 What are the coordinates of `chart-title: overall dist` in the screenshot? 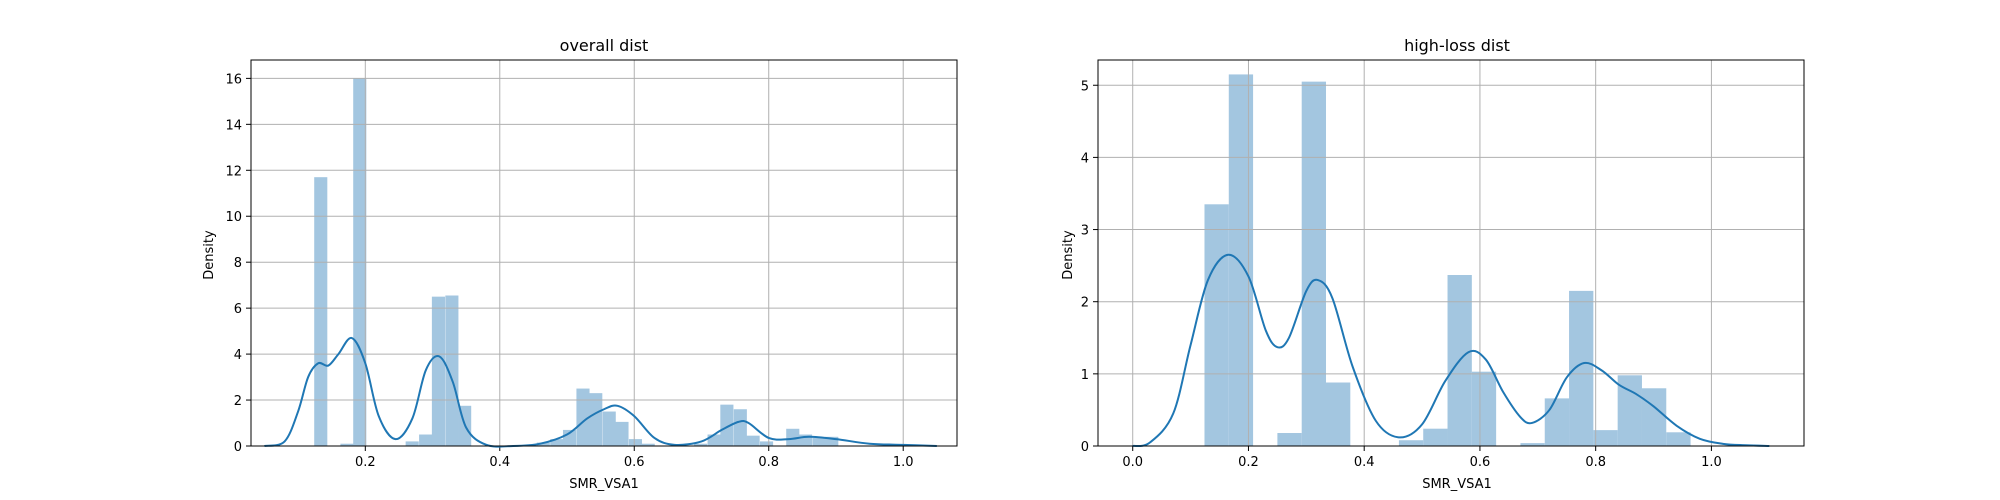 It's located at (604, 45).